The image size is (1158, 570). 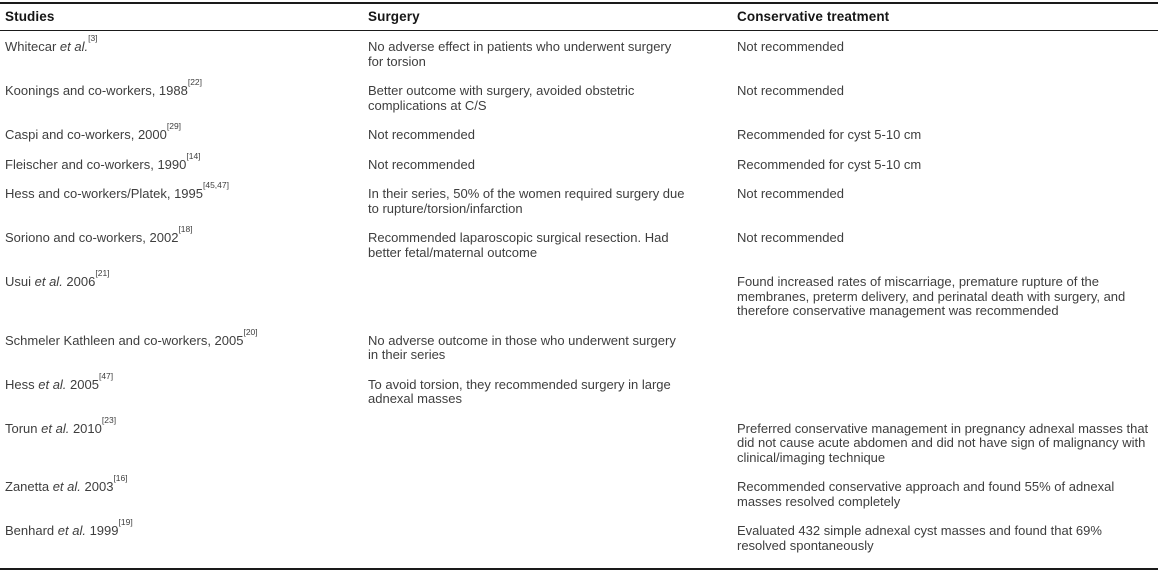 I want to click on study-name: Soriono and co-workers, 2002, so click(x=92, y=237).